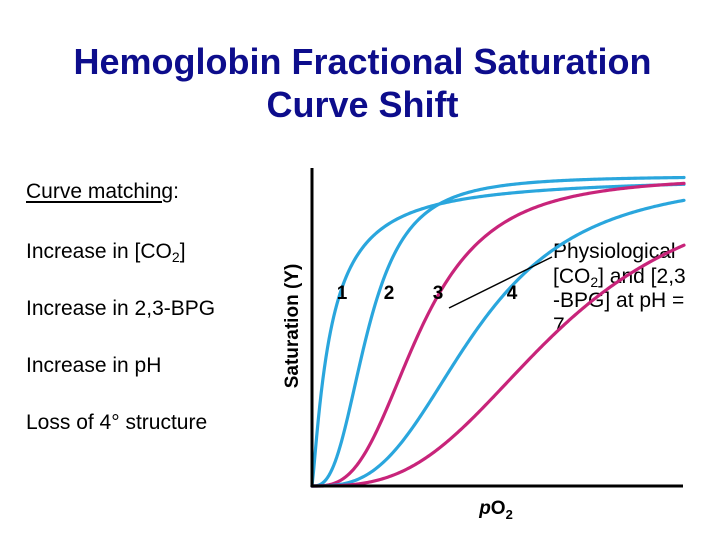  I want to click on slide-title-line-2: Curve Shift, so click(362, 104).